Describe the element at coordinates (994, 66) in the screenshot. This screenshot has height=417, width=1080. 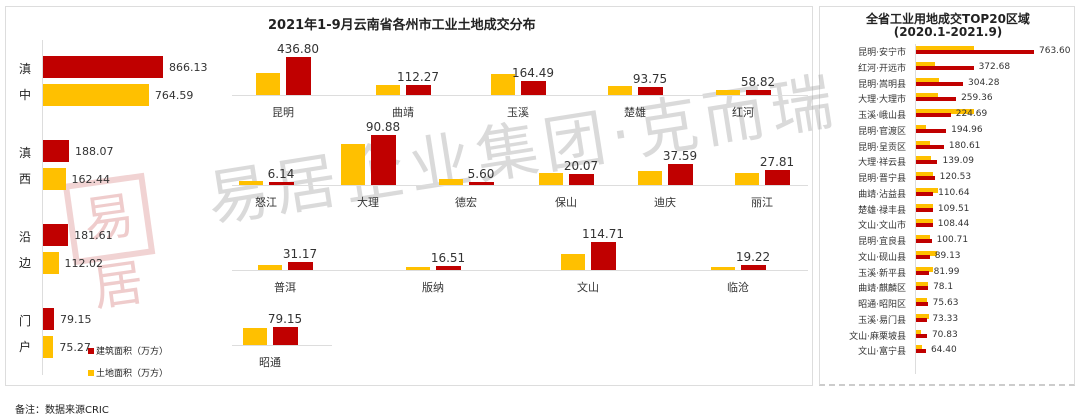
I see `built-value-label: 372.68` at that location.